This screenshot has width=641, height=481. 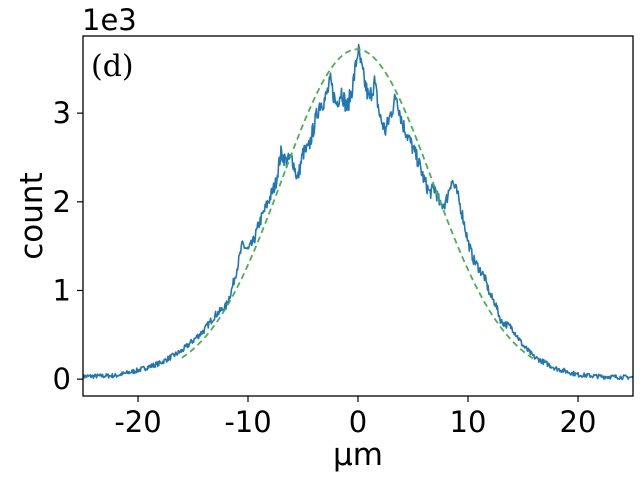 I want to click on x-tick-label: 10, so click(x=468, y=422).